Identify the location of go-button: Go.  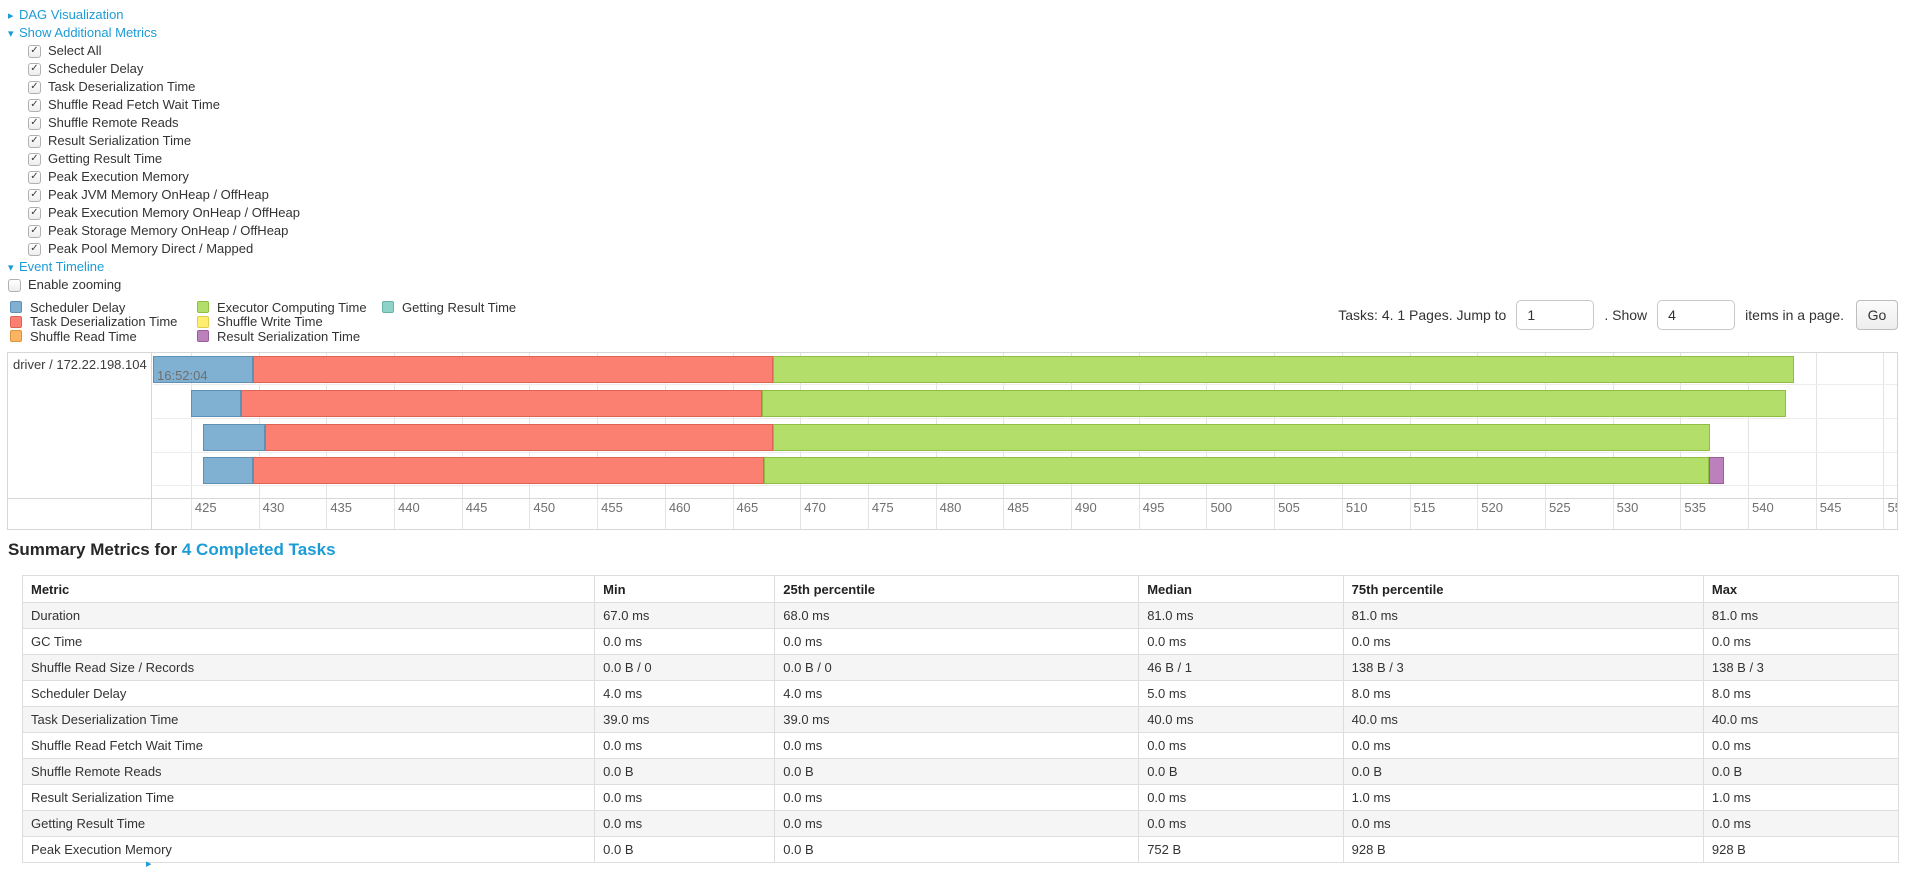
(1877, 315).